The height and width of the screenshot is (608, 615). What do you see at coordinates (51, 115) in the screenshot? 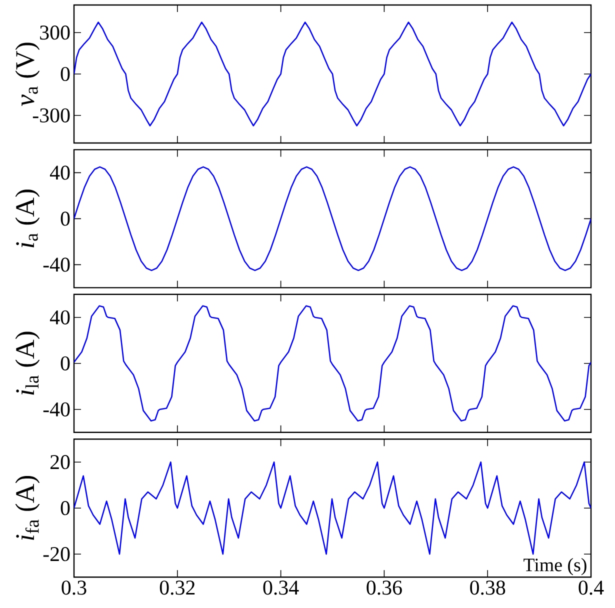
I see `y-tick-label: -300` at bounding box center [51, 115].